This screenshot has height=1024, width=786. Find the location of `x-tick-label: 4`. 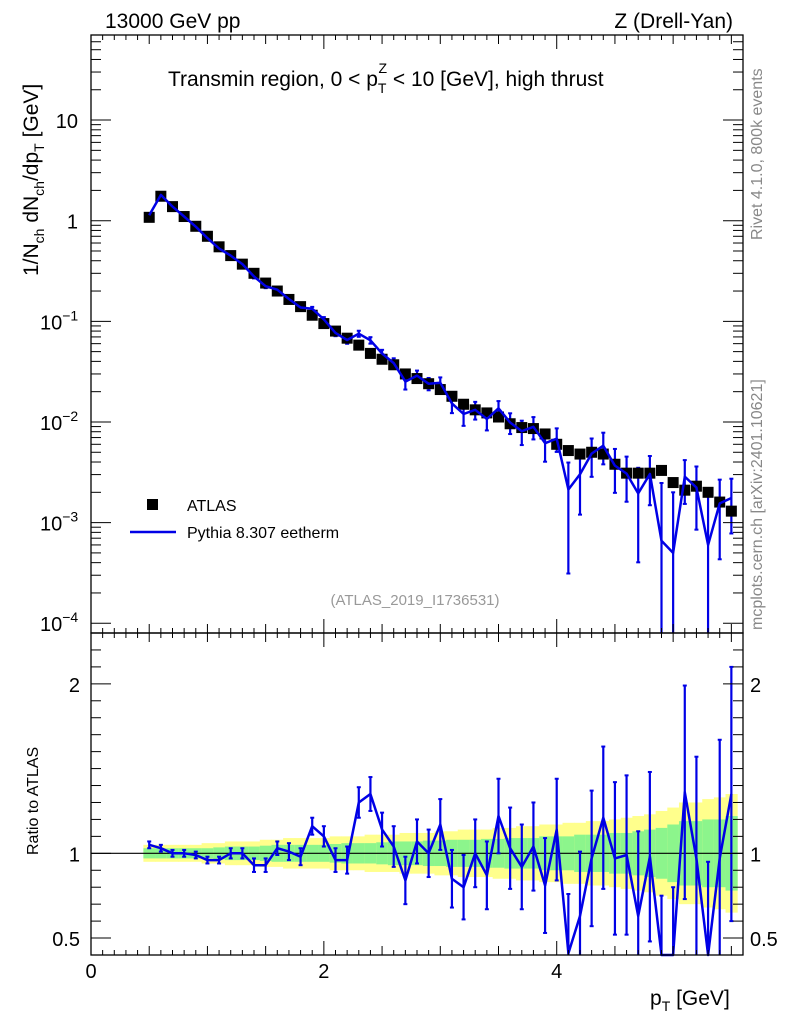

x-tick-label: 4 is located at coordinates (556, 972).